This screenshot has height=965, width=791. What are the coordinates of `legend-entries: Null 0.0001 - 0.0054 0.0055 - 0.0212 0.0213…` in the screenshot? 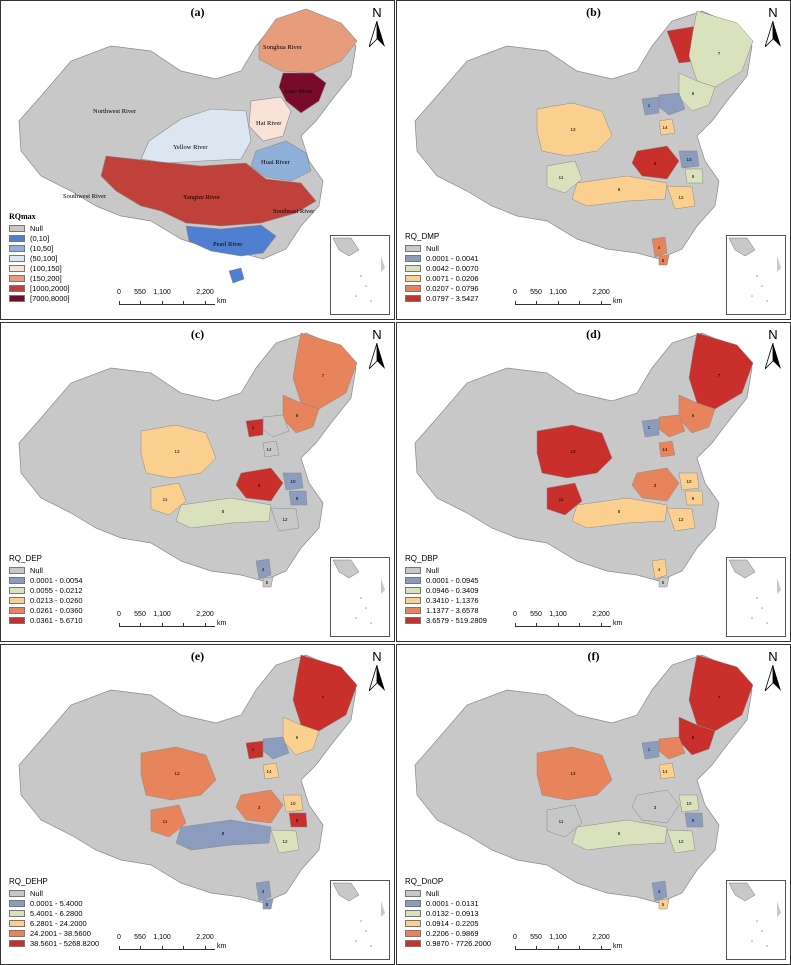 It's located at (46, 595).